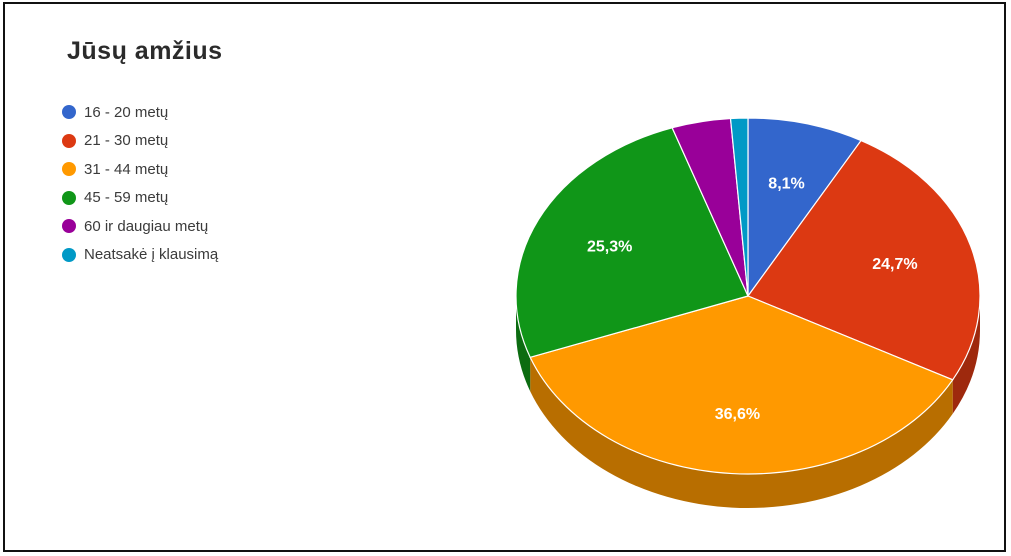  Describe the element at coordinates (894, 264) in the screenshot. I see `slice-value-label: 24,7%` at that location.